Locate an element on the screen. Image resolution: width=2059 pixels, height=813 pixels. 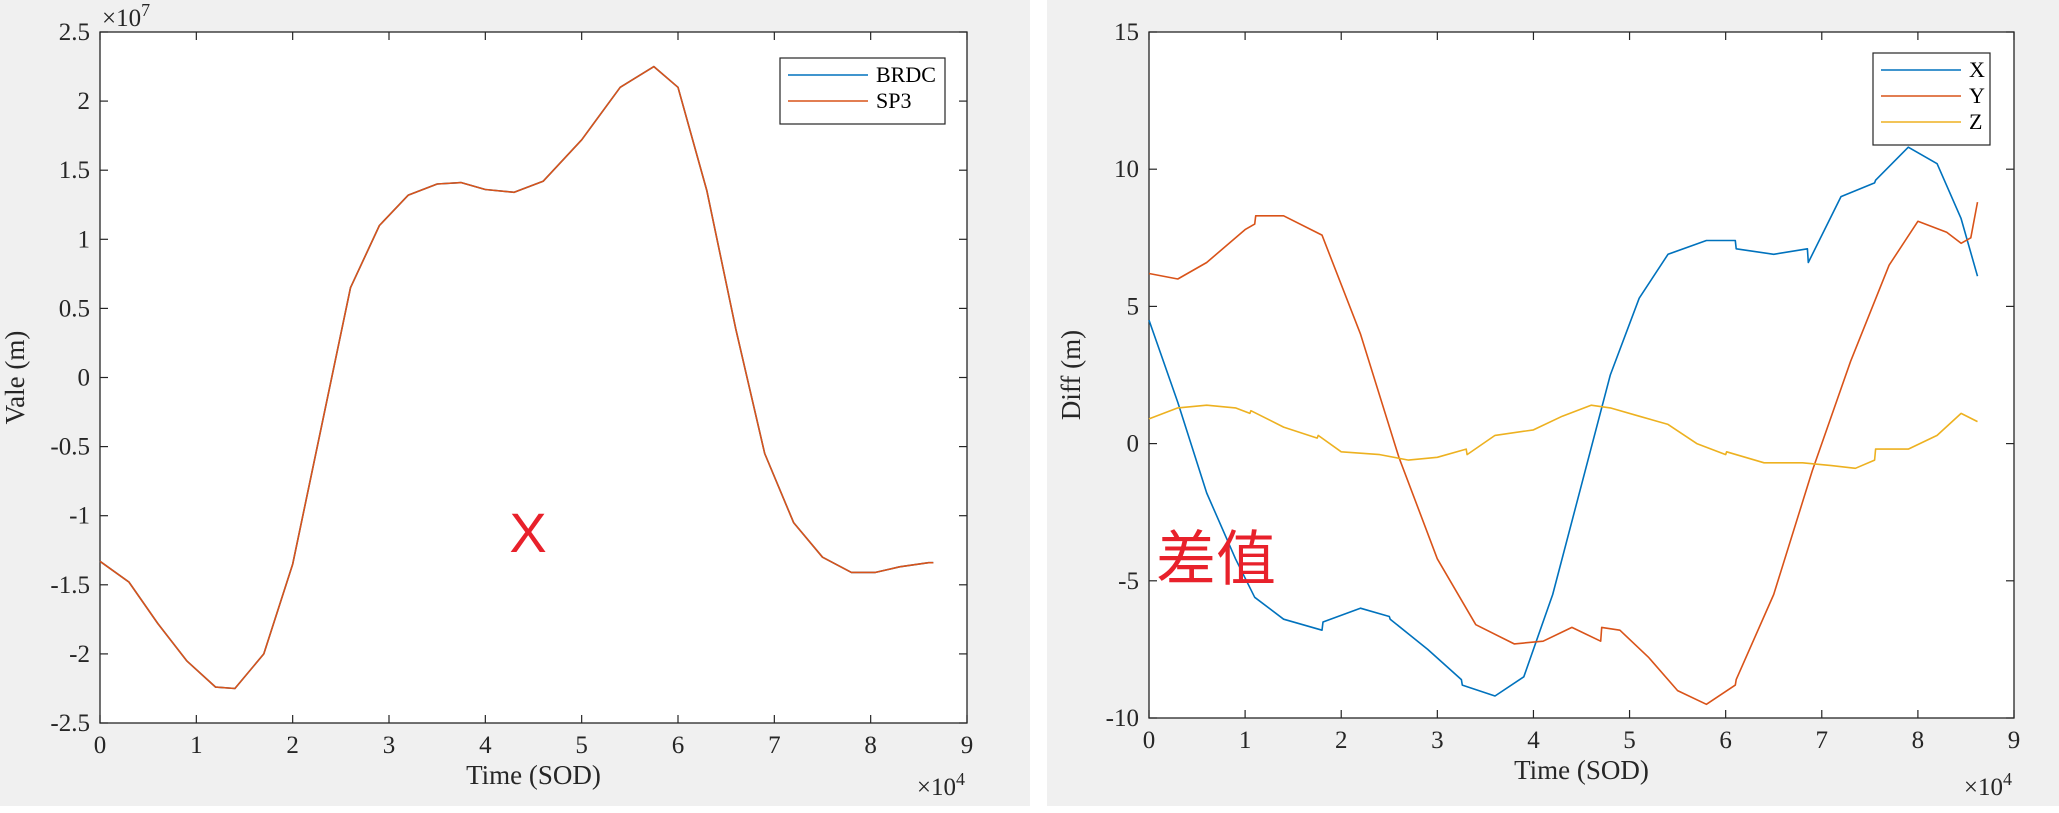
y-tick-label: -0.5 is located at coordinates (70, 447).